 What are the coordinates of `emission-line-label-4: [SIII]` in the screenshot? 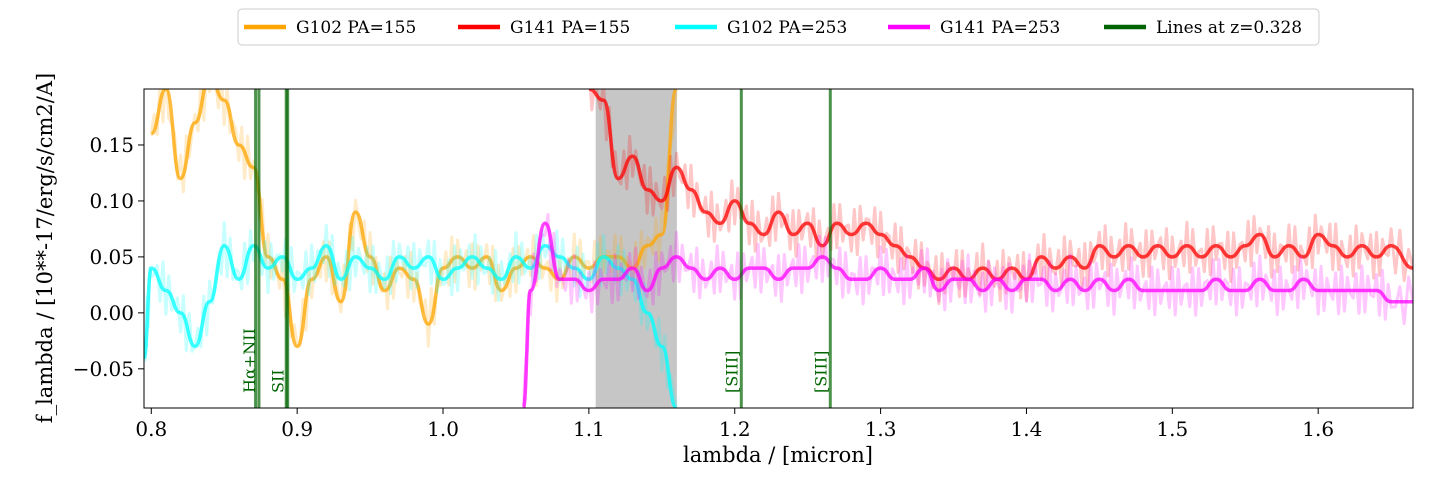 It's located at (731, 372).